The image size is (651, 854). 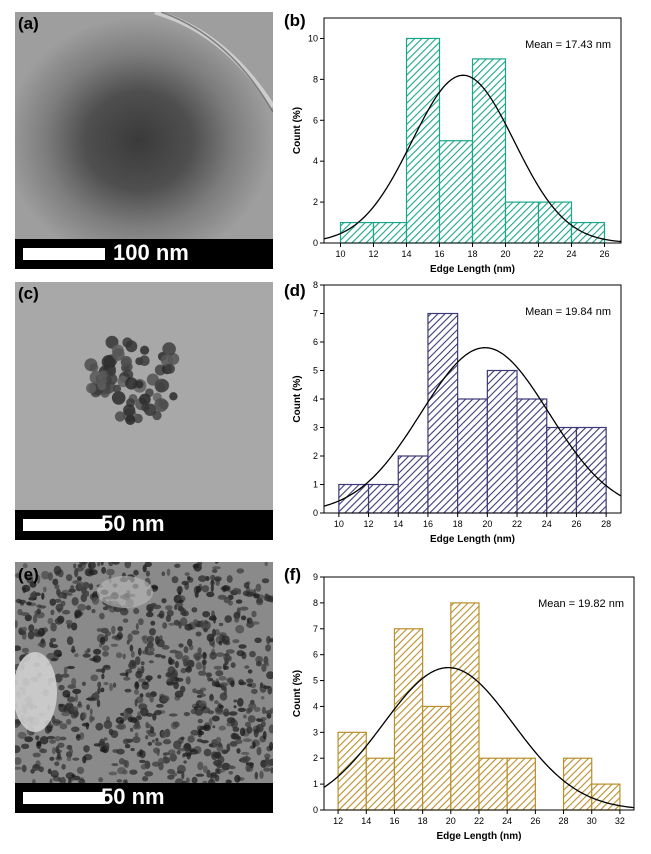 I want to click on x-tick-label-b-22: 22, so click(x=538, y=254).